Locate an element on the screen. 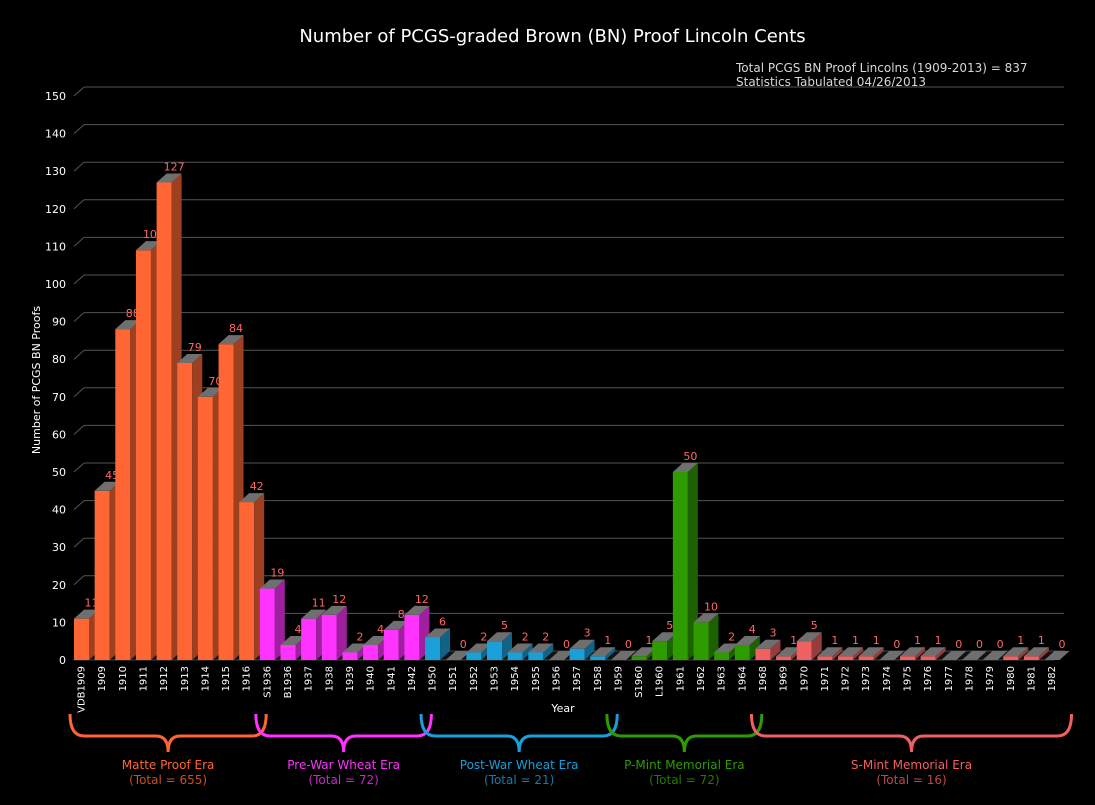  x-tick-label: 1978 is located at coordinates (969, 678).